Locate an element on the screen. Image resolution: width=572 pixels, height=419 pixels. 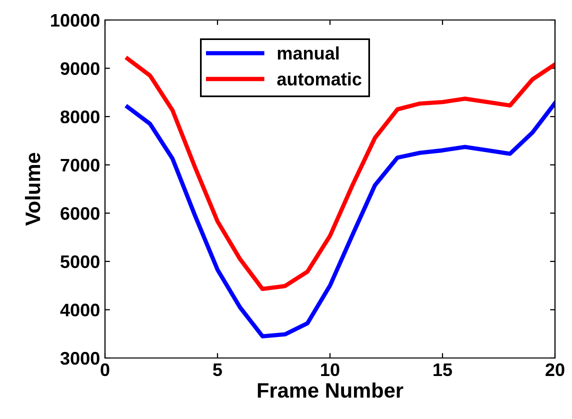
legend-label: manual is located at coordinates (308, 53).